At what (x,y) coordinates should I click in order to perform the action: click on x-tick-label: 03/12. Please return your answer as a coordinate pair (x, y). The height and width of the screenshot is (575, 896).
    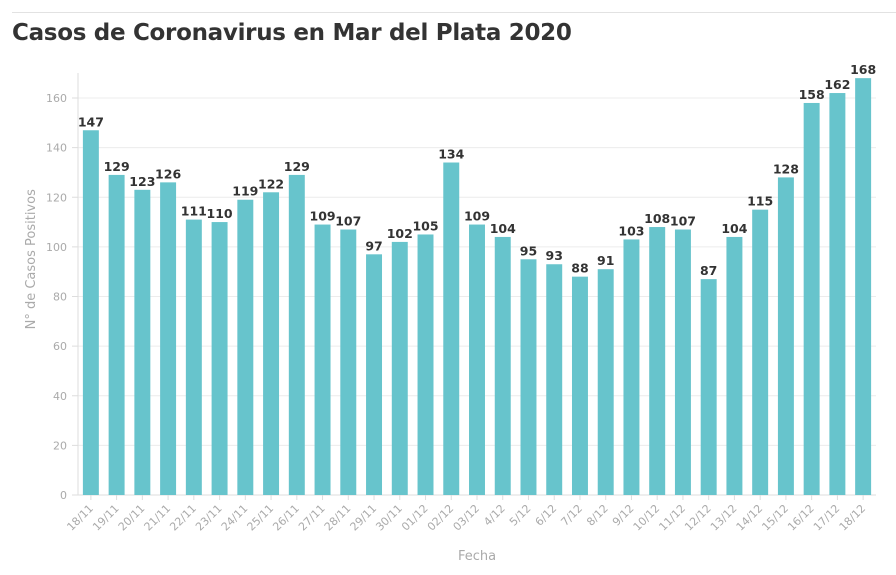
    Looking at the image, I should click on (467, 518).